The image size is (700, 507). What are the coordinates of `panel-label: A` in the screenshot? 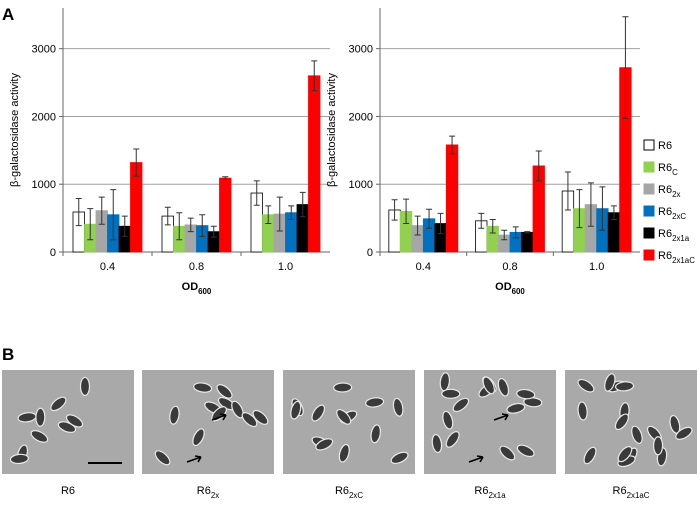 It's located at (8, 14).